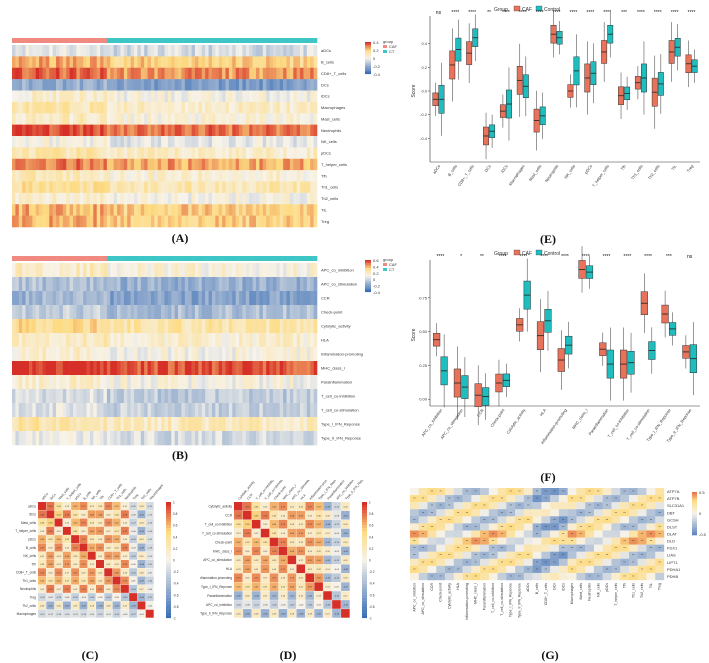 The width and height of the screenshot is (709, 663). What do you see at coordinates (134, 606) in the screenshot?
I see `corrC-cell-value: -0.46` at bounding box center [134, 606].